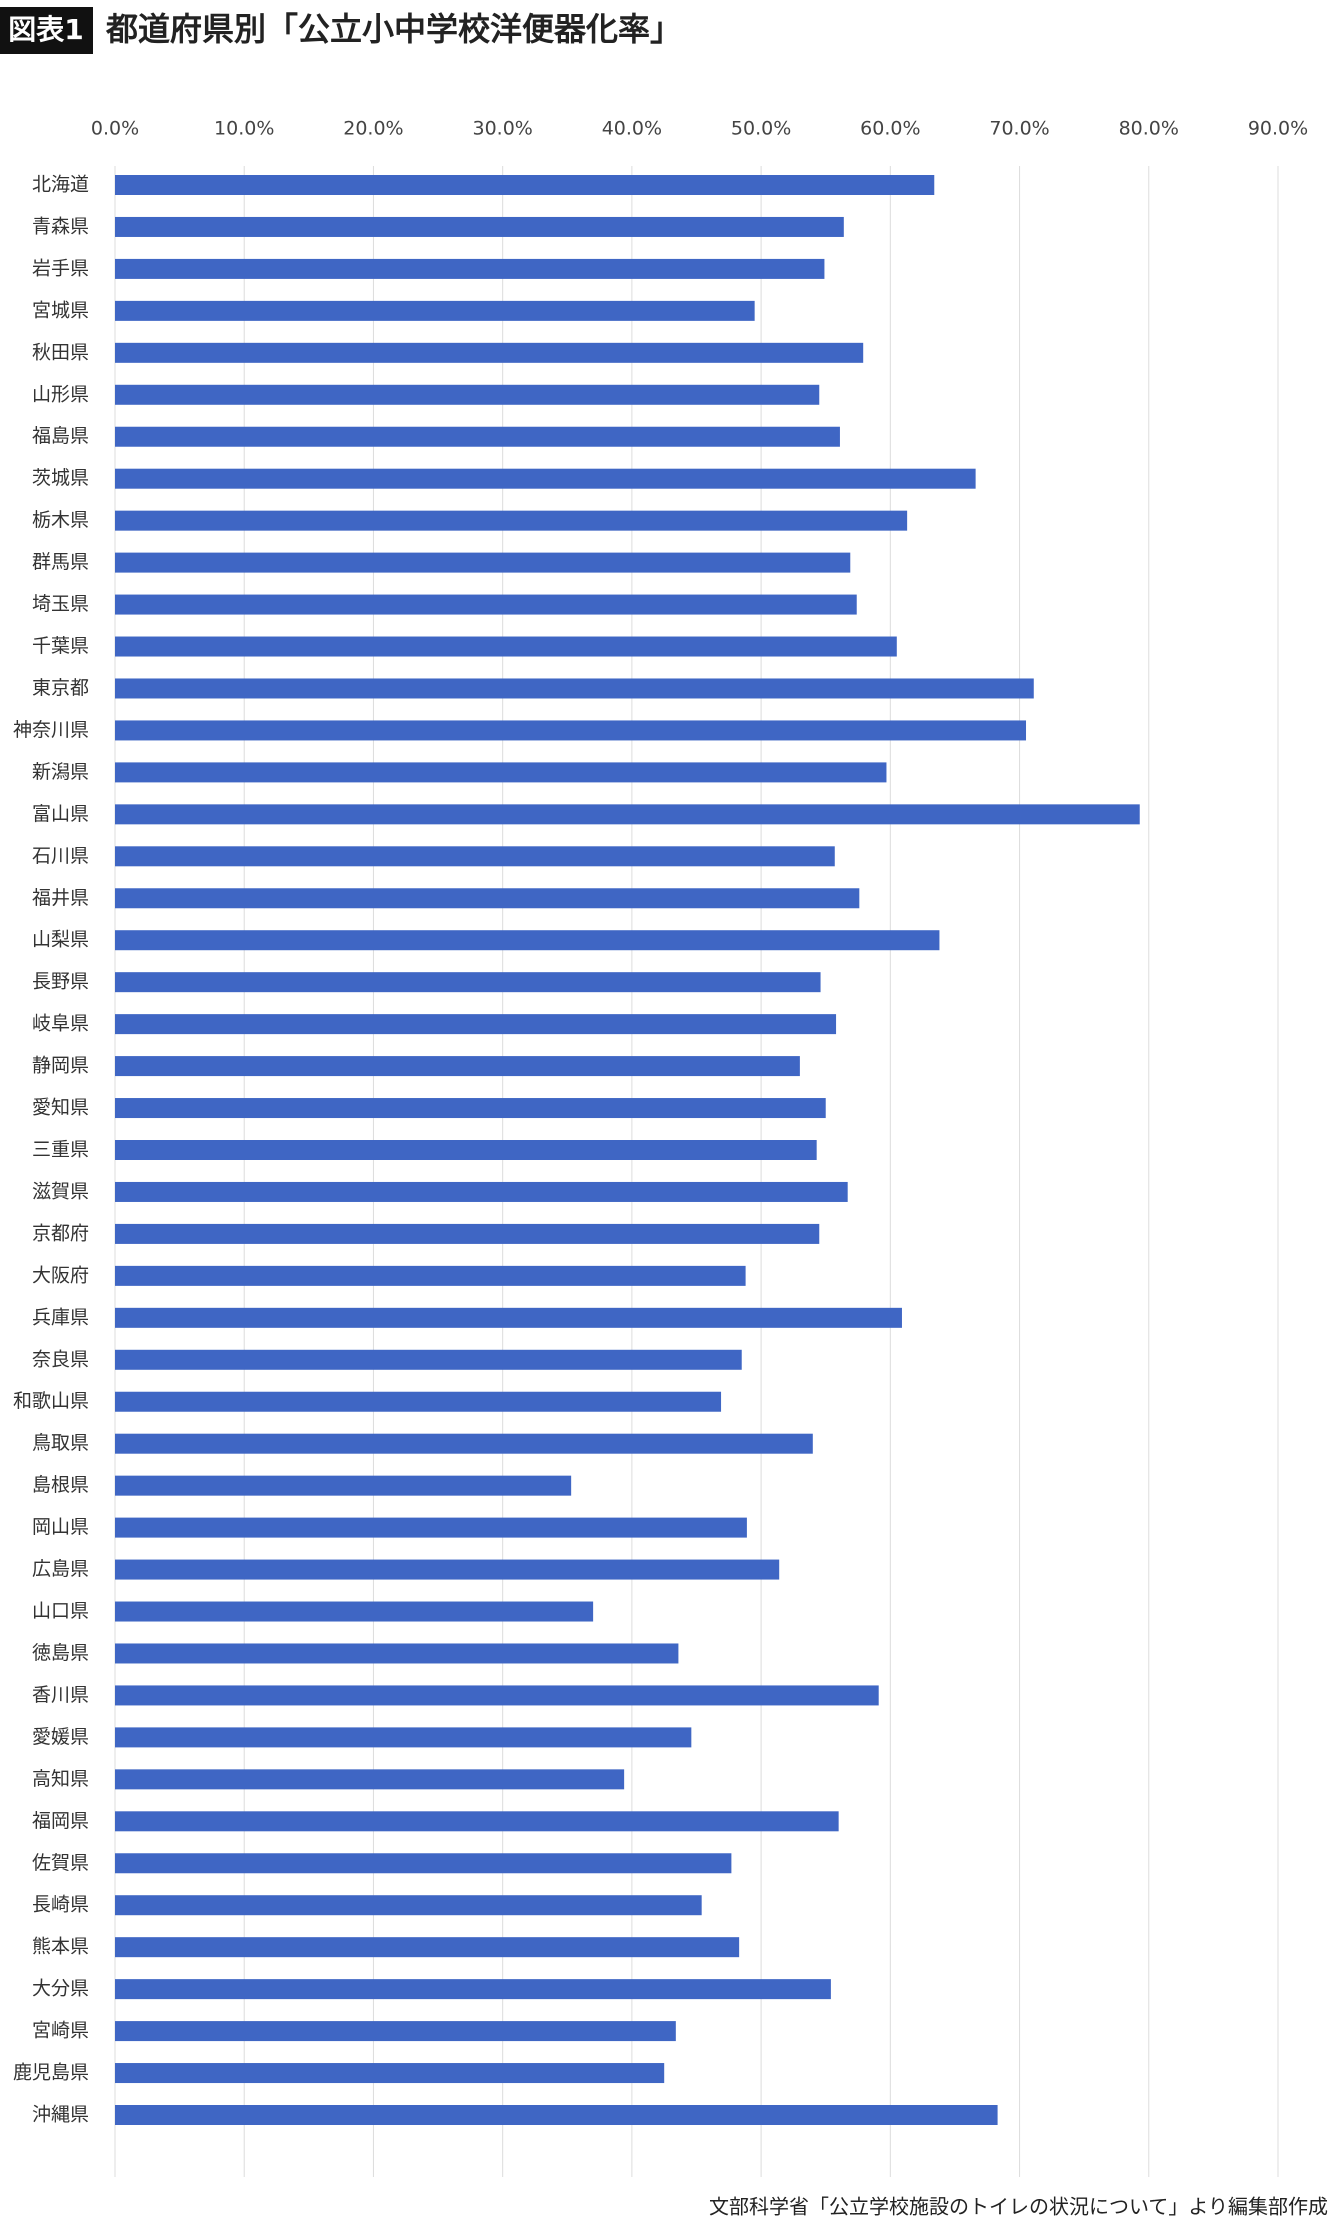  What do you see at coordinates (51, 1401) in the screenshot?
I see `y-tick-label: 和歌山県` at bounding box center [51, 1401].